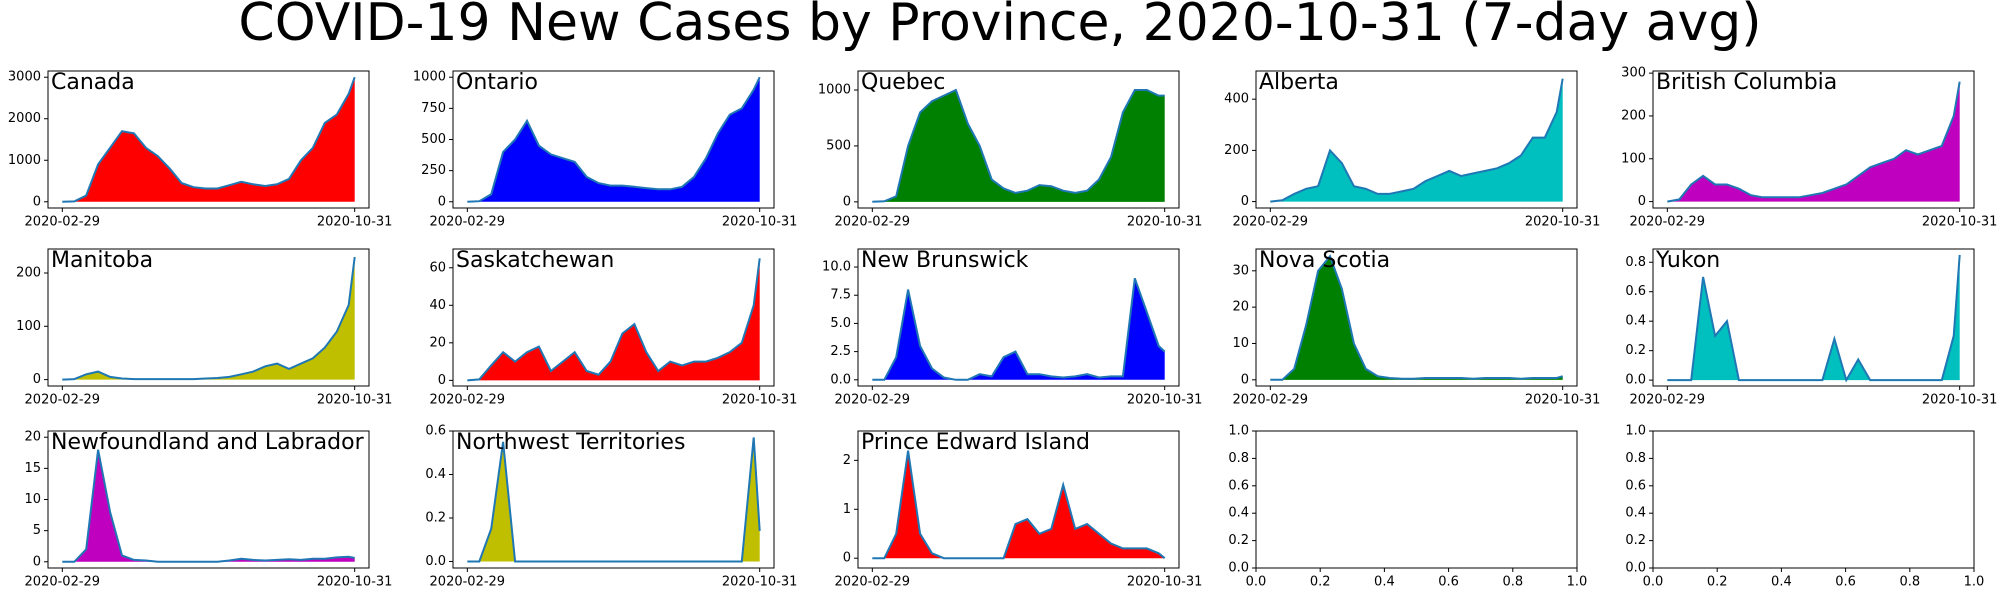 The image size is (2000, 600). Describe the element at coordinates (32, 468) in the screenshot. I see `y-tick-label: 15` at that location.